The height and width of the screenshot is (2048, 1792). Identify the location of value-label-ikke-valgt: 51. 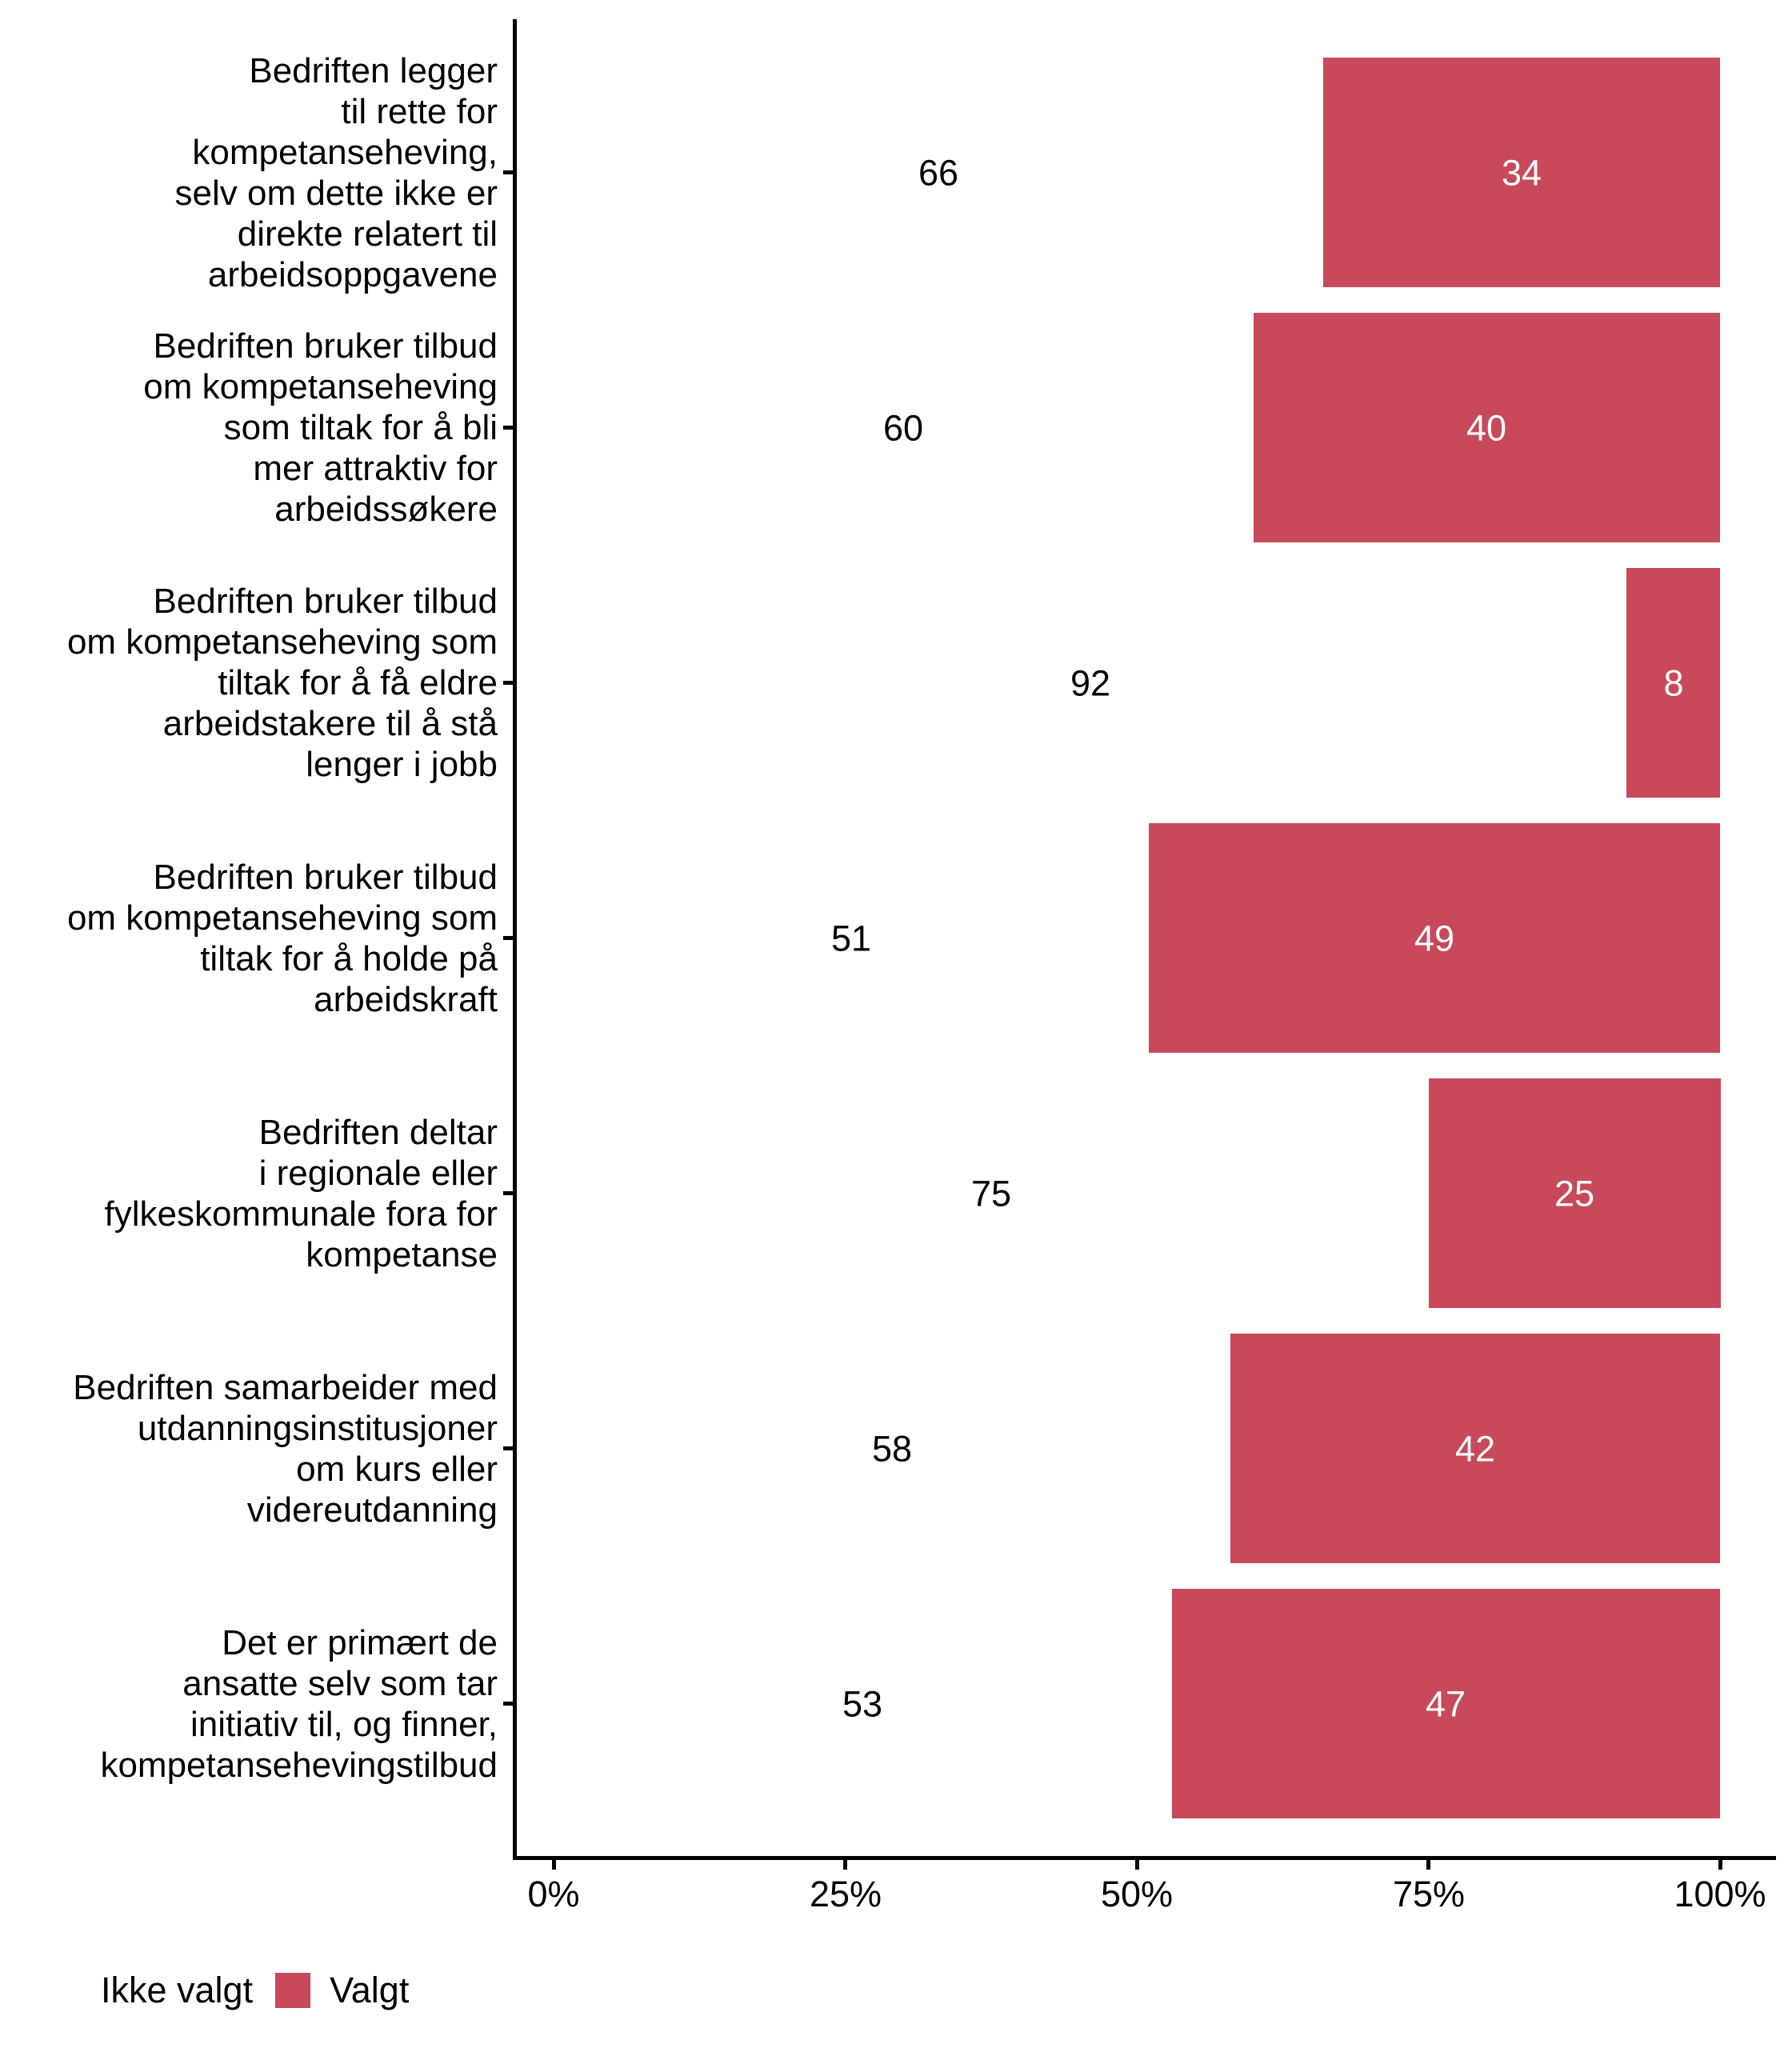
(851, 938).